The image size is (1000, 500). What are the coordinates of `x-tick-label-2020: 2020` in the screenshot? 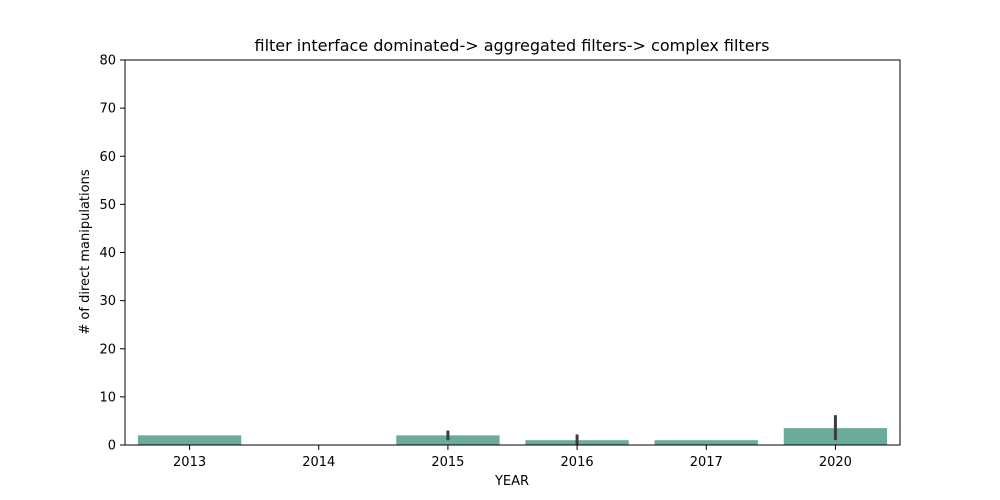 It's located at (835, 462).